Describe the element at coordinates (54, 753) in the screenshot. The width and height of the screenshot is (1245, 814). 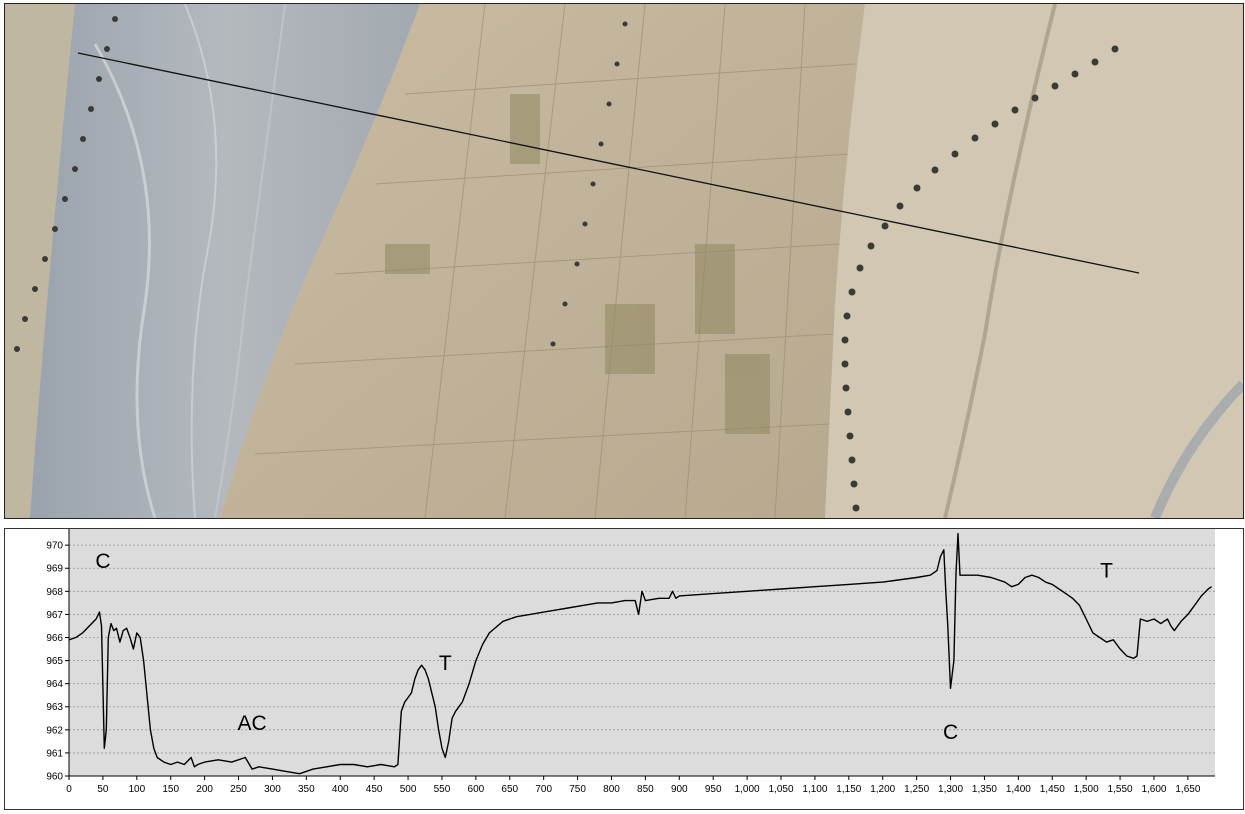
I see `y-tick-label: 961` at that location.